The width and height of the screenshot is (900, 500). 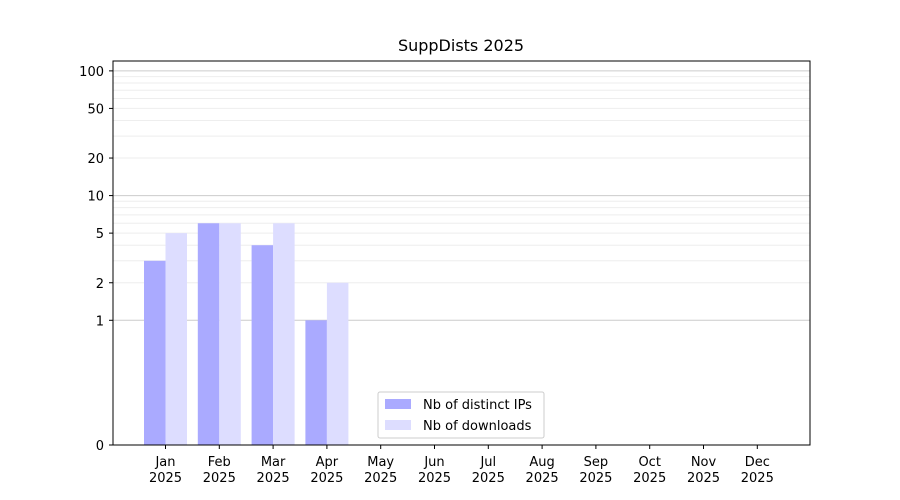 What do you see at coordinates (477, 405) in the screenshot?
I see `legend-label-distinct-ips: Nb of distinct IPs` at bounding box center [477, 405].